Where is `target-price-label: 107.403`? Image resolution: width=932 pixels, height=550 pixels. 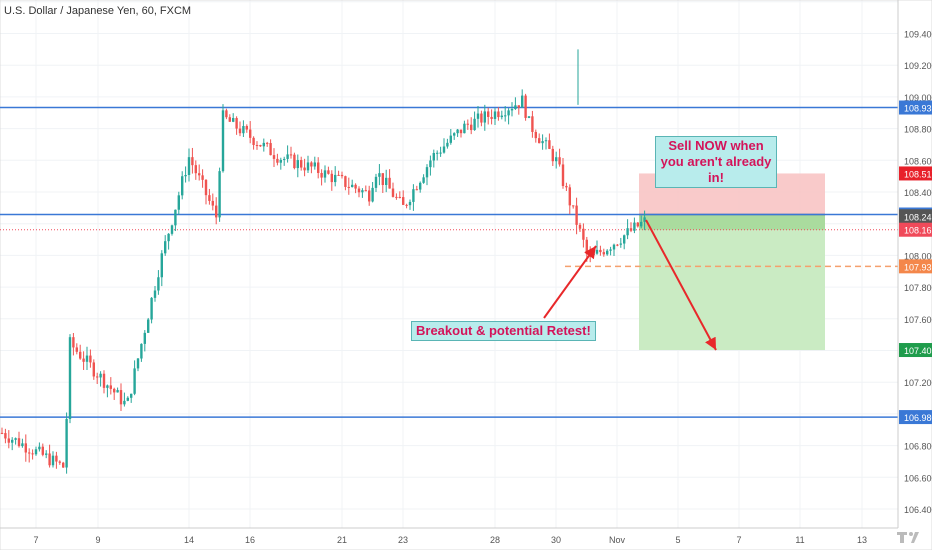
target-price-label: 107.403 is located at coordinates (918, 351).